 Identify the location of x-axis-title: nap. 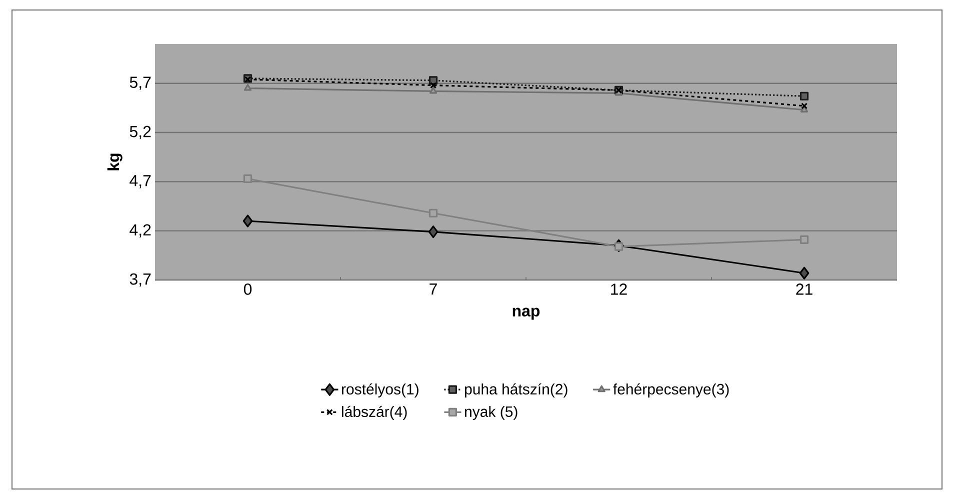
(526, 314).